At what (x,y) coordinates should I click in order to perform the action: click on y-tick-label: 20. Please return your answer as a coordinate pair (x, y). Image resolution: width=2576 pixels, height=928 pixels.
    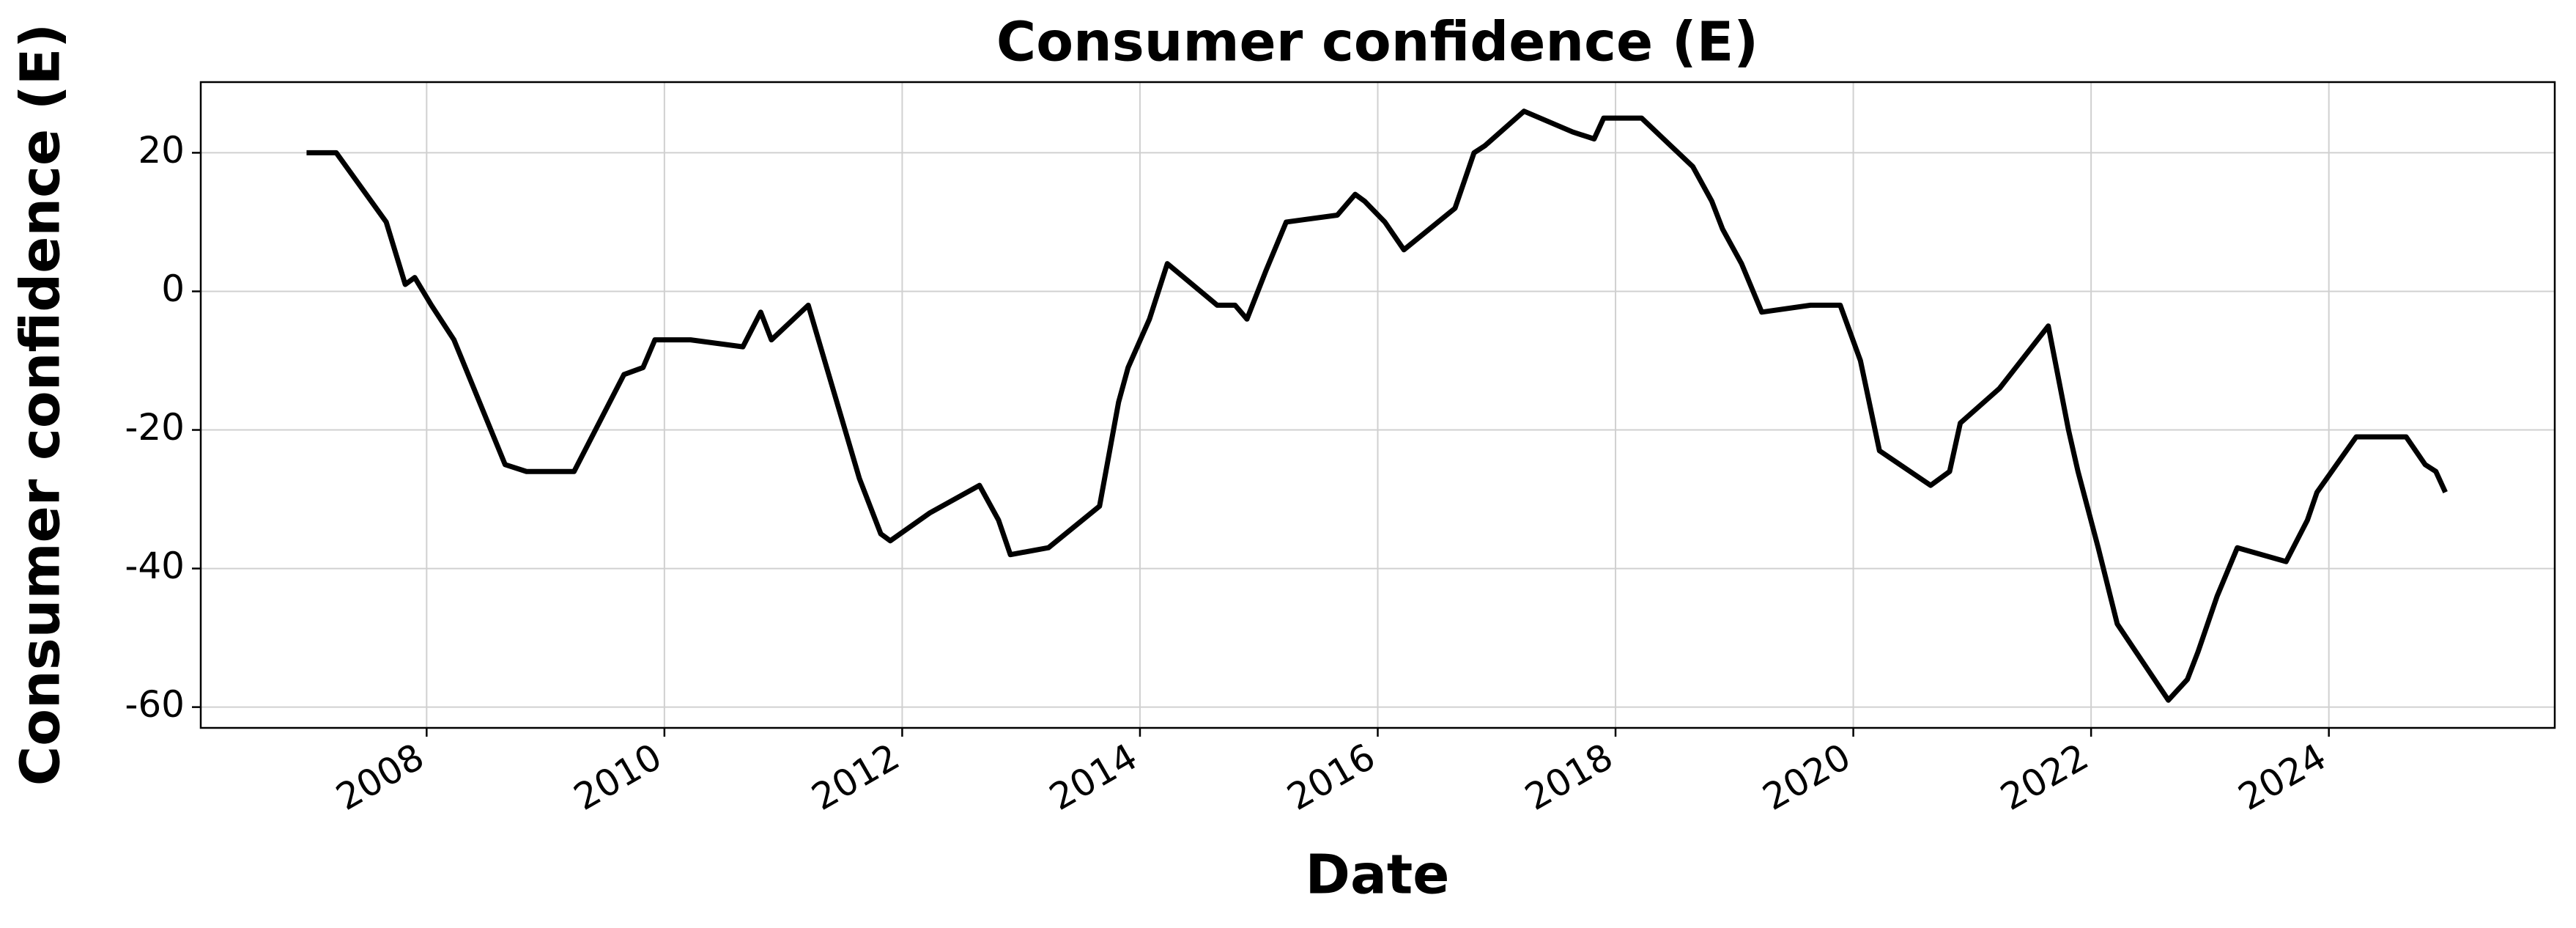
    Looking at the image, I should click on (161, 150).